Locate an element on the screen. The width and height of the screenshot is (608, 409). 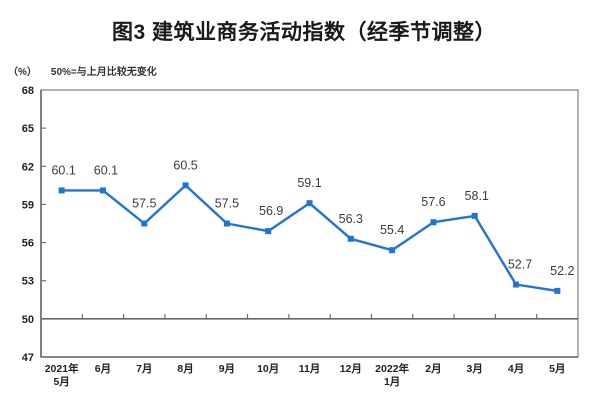
x-axis-label: 11月 is located at coordinates (310, 369).